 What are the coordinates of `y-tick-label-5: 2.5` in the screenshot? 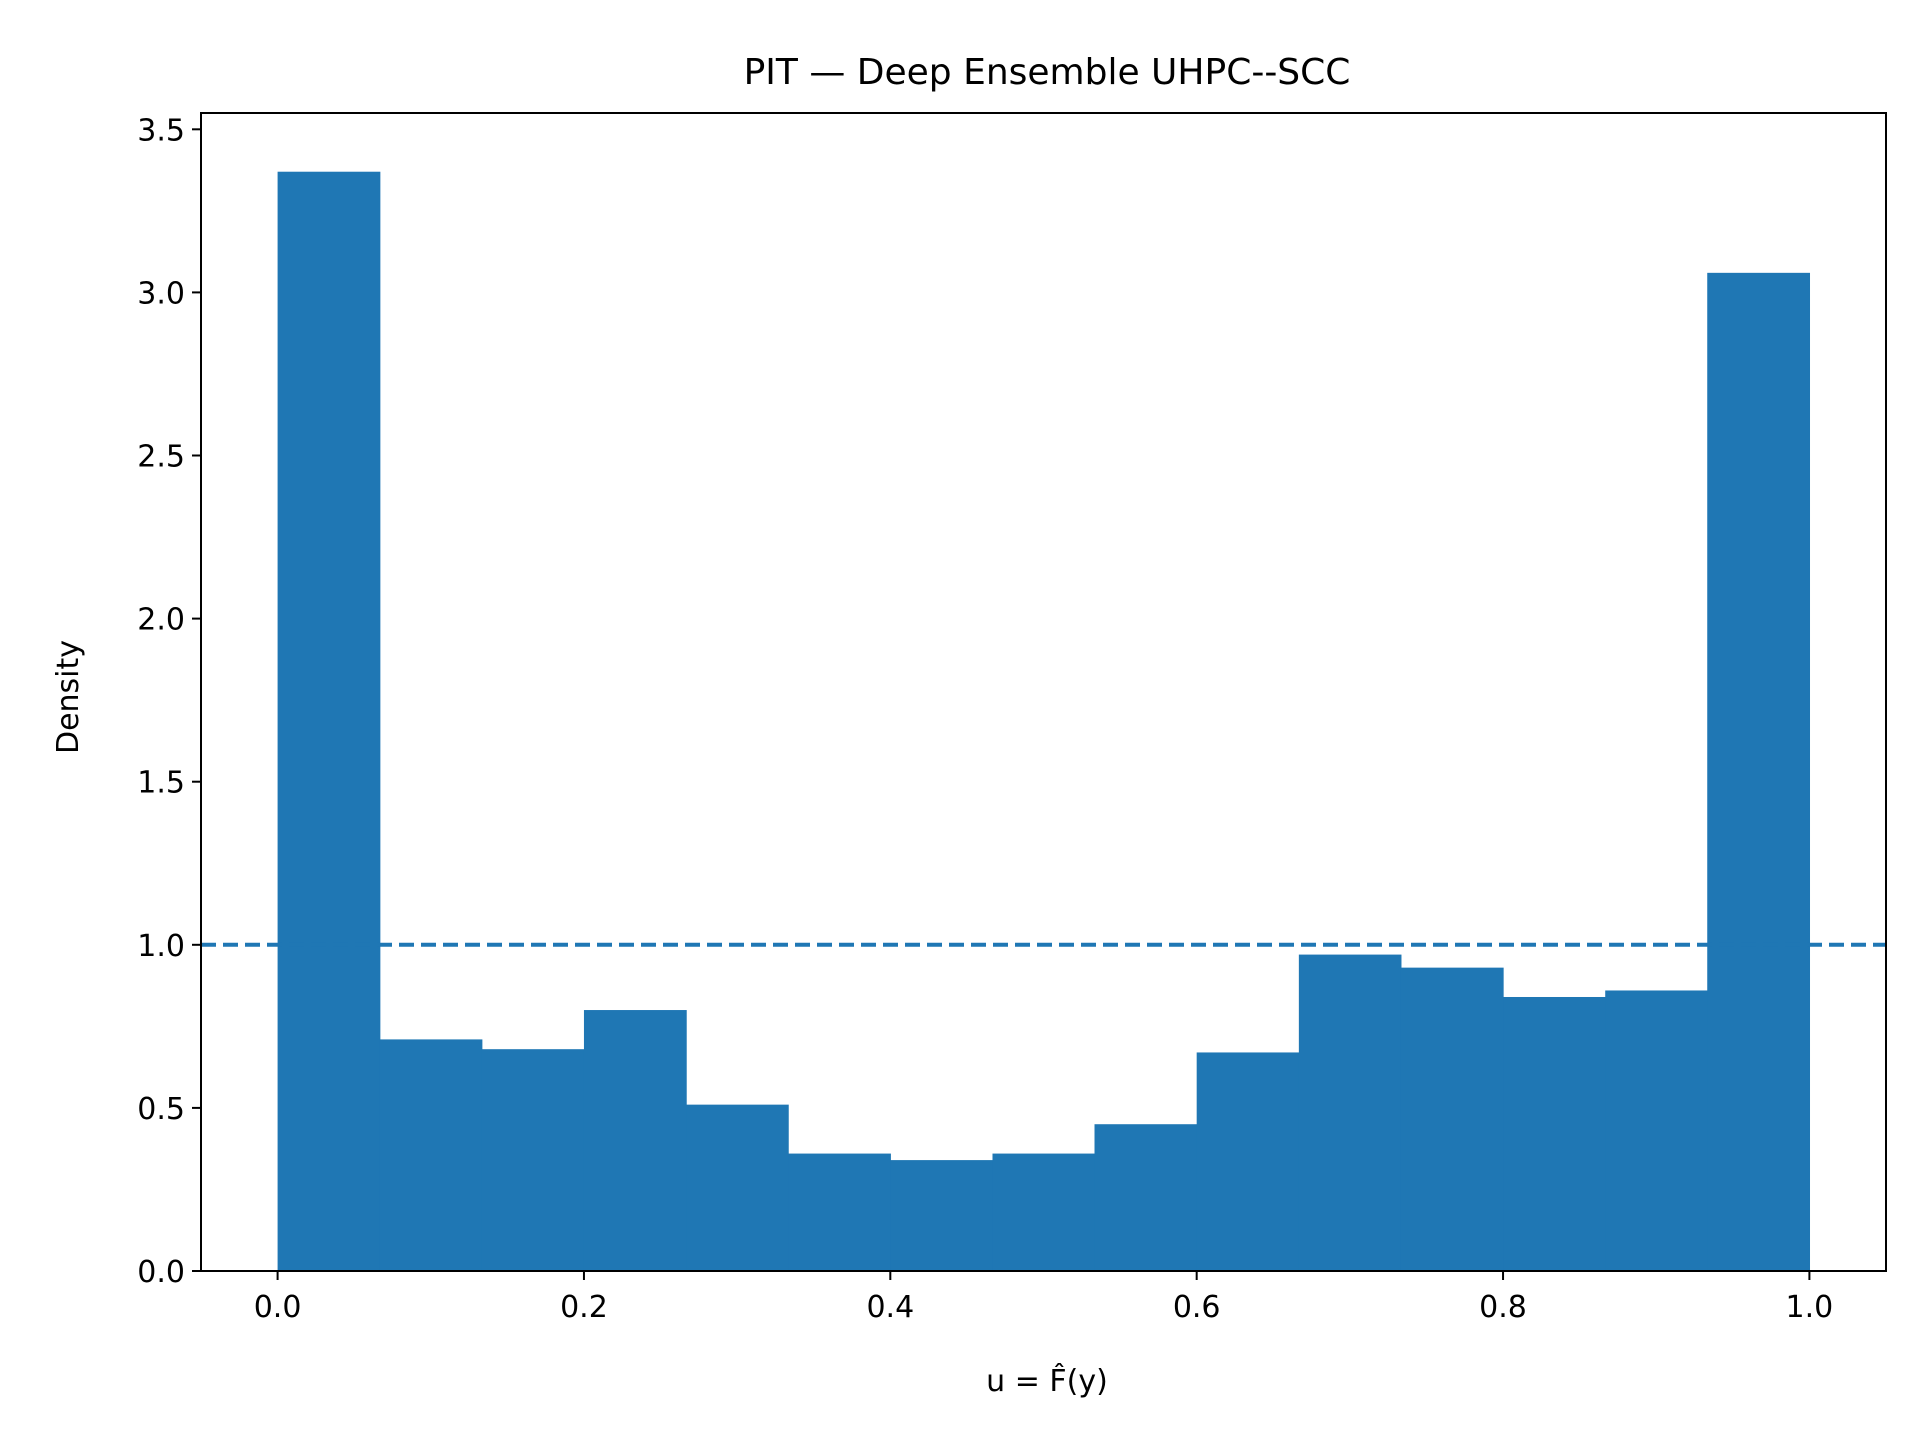 It's located at (161, 457).